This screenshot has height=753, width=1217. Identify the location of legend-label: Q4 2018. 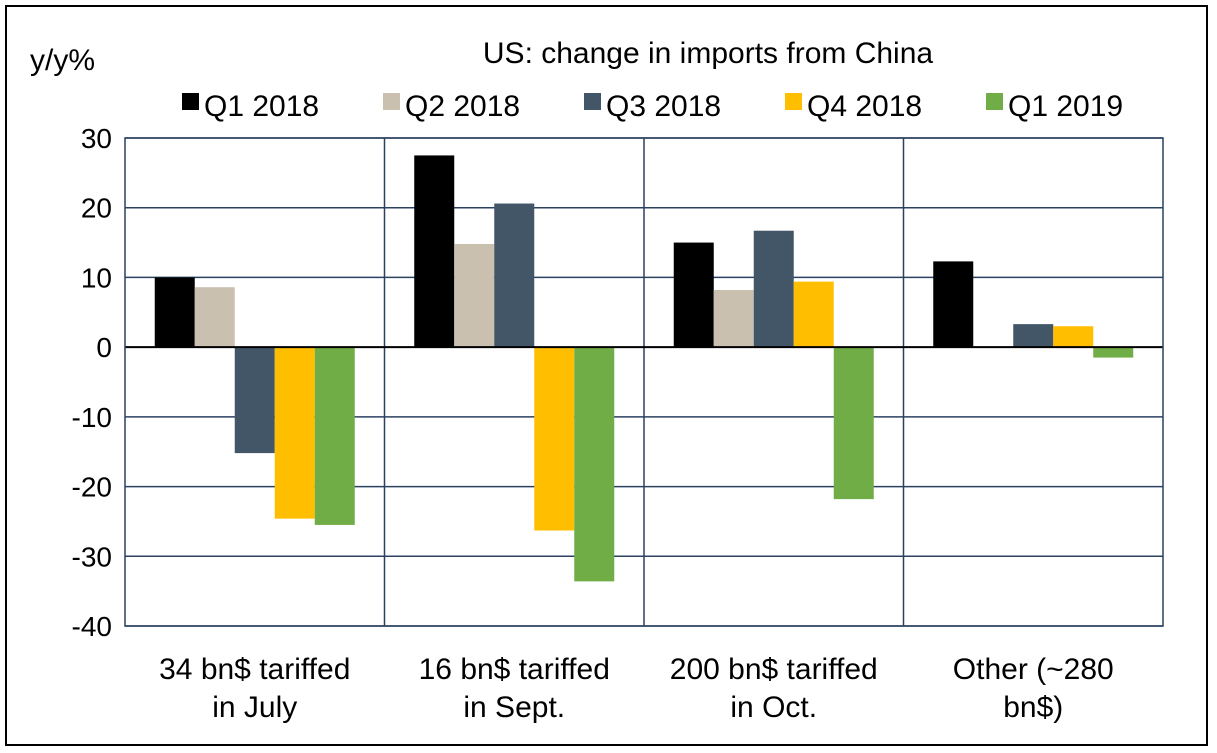
(864, 106).